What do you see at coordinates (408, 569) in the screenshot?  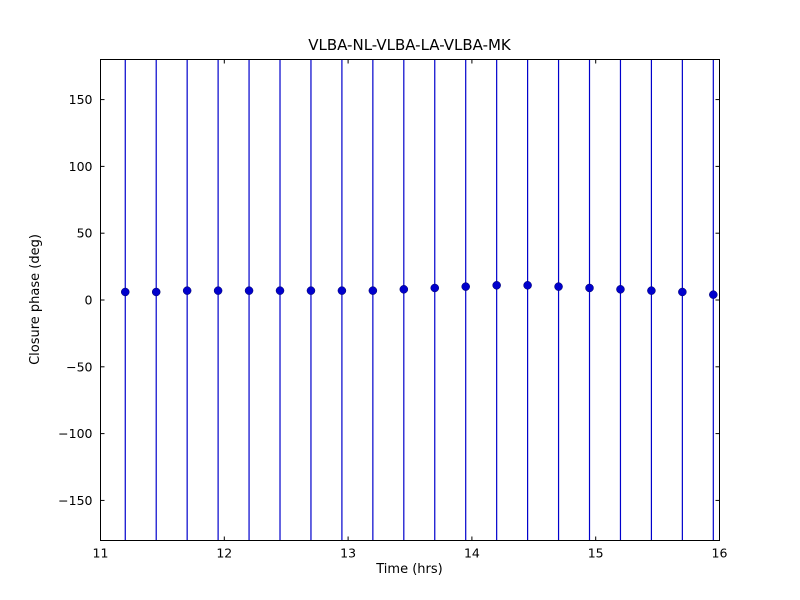 I see `x-axis-label: Time (hrs)` at bounding box center [408, 569].